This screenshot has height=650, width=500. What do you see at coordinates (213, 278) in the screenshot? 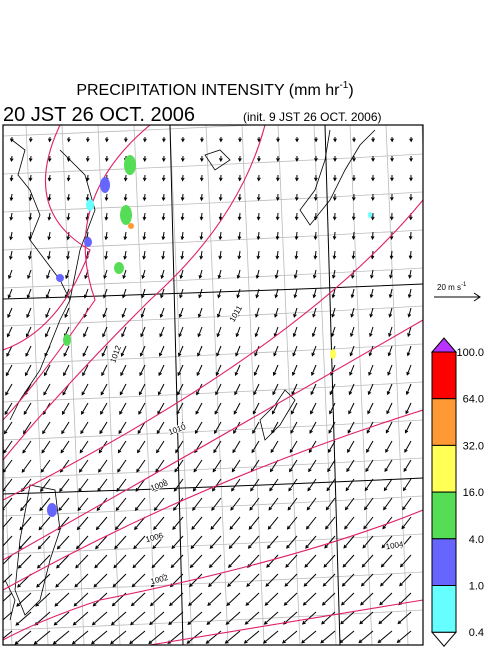
I see `graticule-line` at bounding box center [213, 278].